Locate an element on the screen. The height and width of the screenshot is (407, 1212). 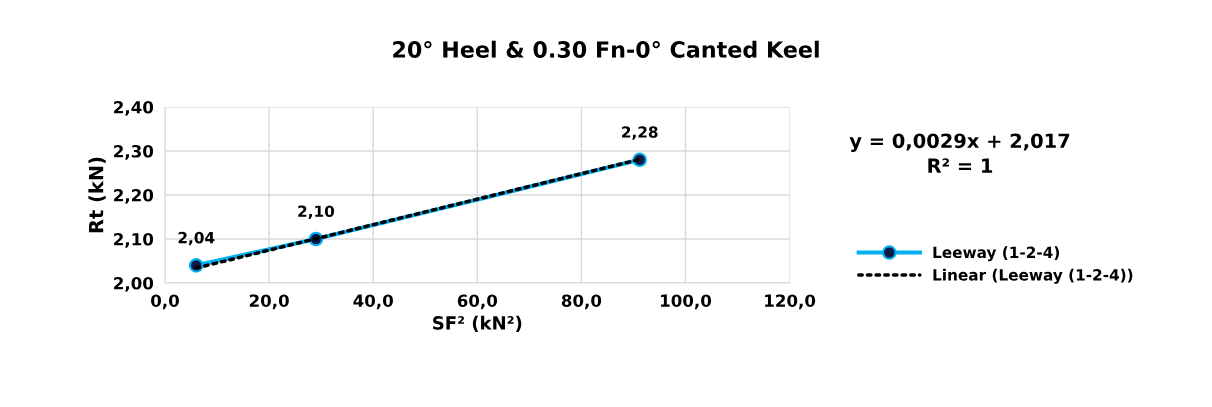
y-tick-label: 2,10 is located at coordinates (134, 240).